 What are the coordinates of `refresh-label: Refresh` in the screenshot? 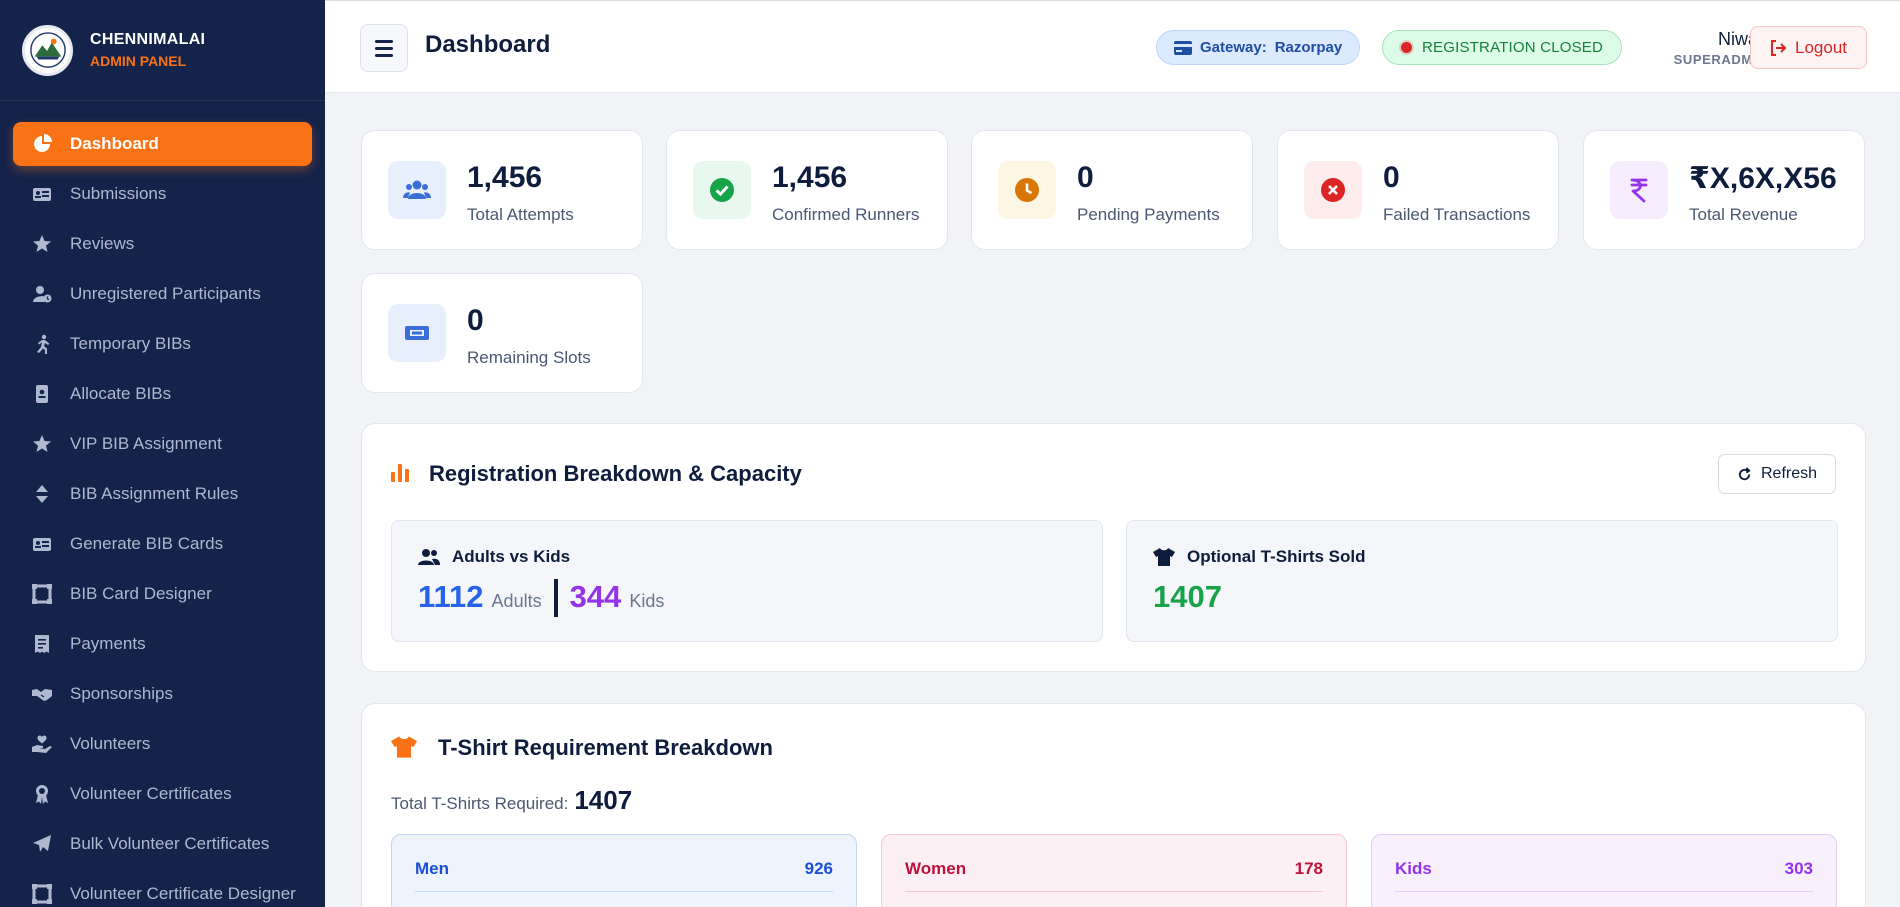 It's located at (1789, 473).